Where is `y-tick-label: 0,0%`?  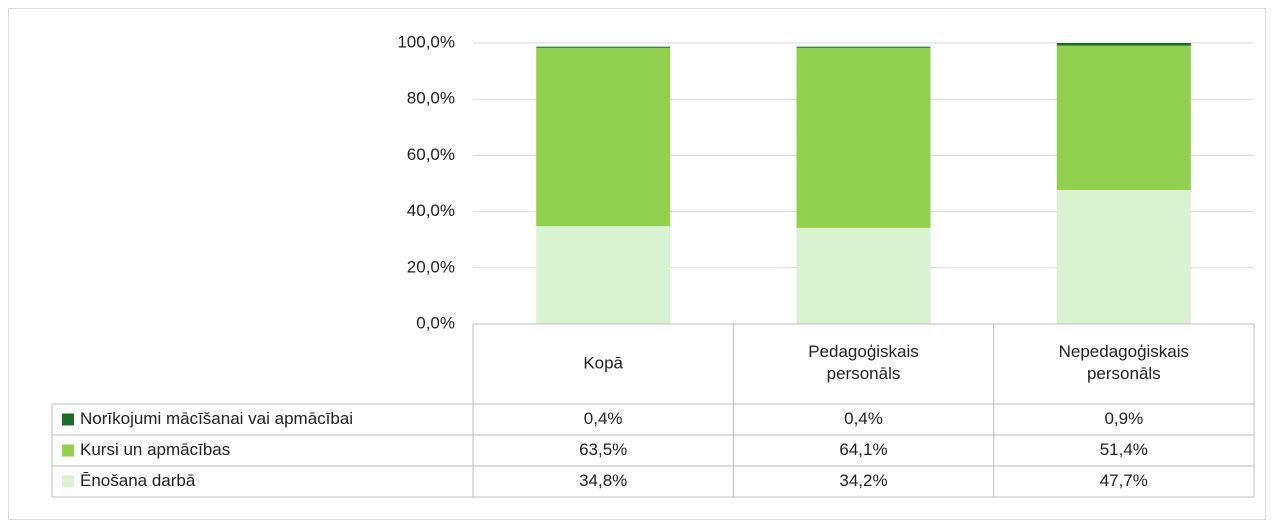
y-tick-label: 0,0% is located at coordinates (435, 322).